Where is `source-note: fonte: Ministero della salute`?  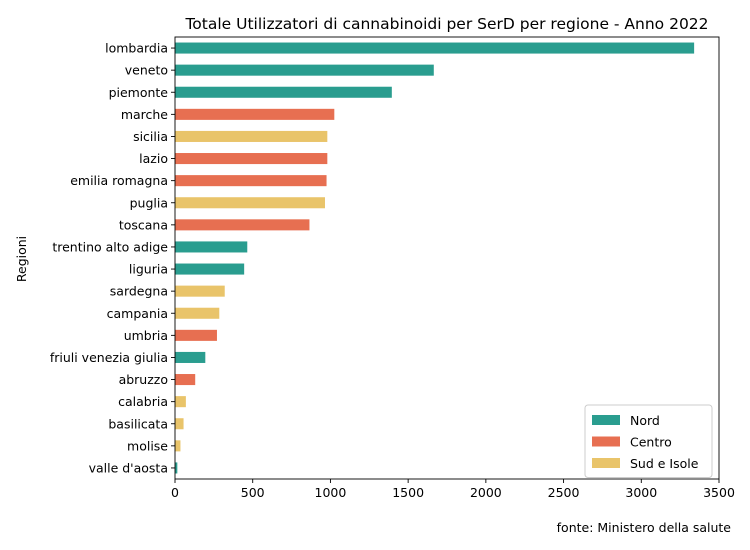
source-note: fonte: Ministero della salute is located at coordinates (644, 527).